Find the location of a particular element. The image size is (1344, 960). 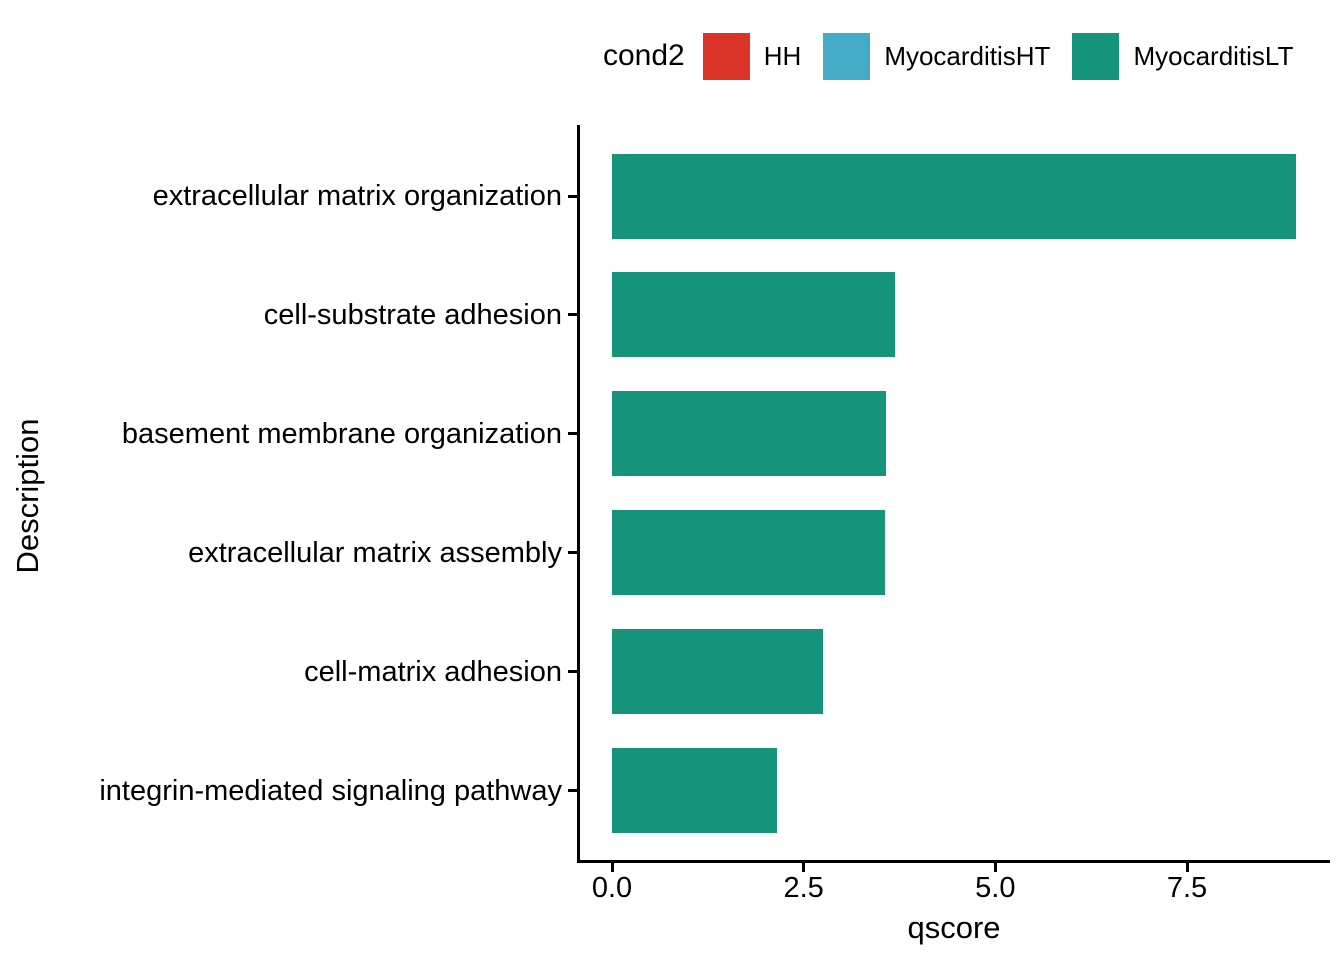

x-axis-title: qscore is located at coordinates (954, 927).